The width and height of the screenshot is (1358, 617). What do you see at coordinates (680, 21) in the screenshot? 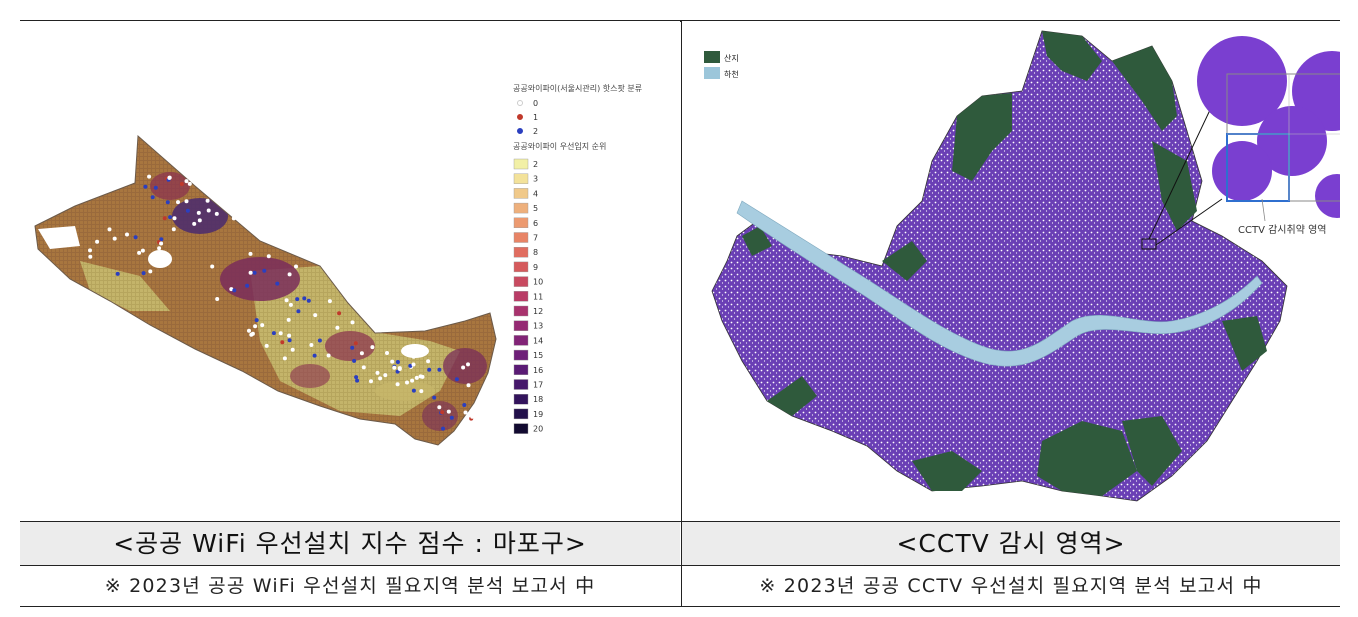
I see `top-border` at bounding box center [680, 21].